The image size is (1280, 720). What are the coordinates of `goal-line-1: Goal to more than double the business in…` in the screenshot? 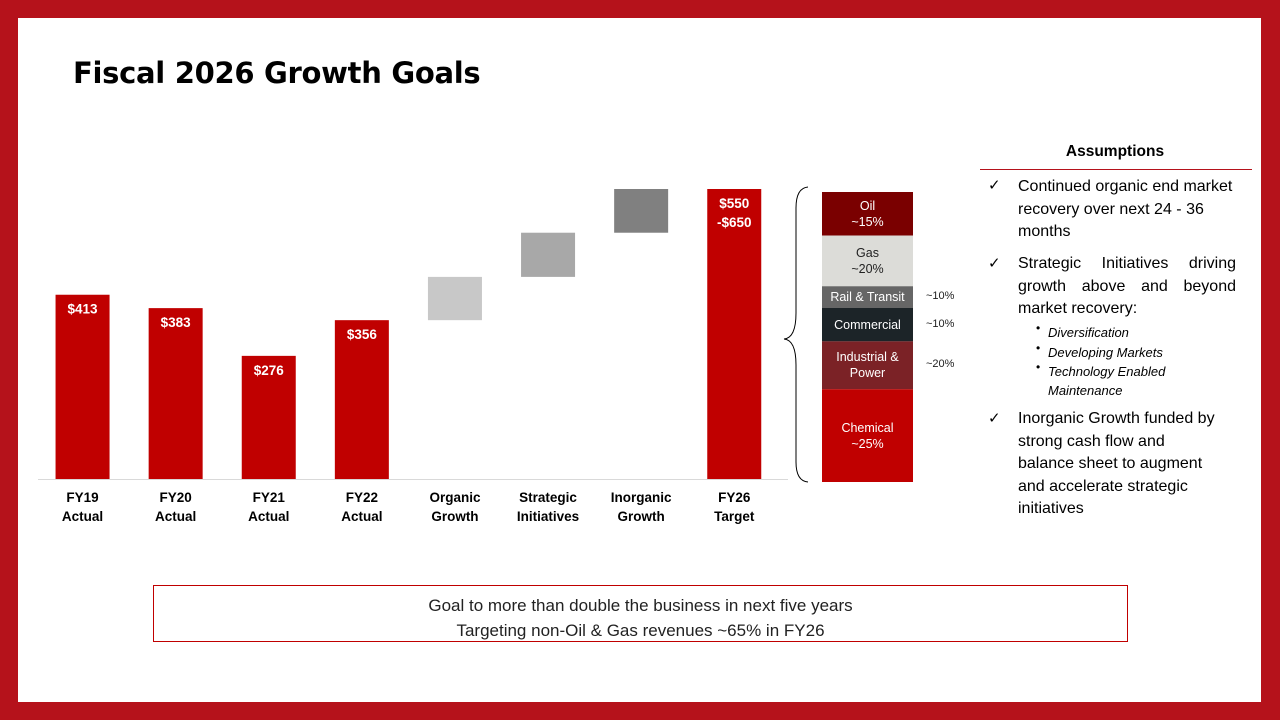 It's located at (640, 605).